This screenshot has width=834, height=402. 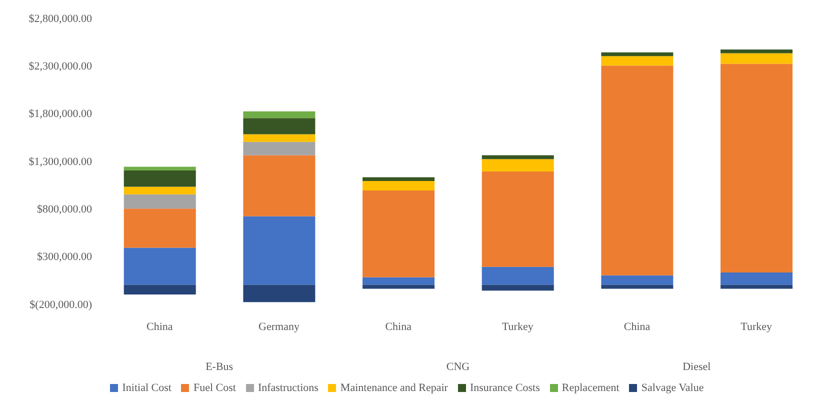 What do you see at coordinates (60, 162) in the screenshot?
I see `y-tick-label: $1,300,000.00` at bounding box center [60, 162].